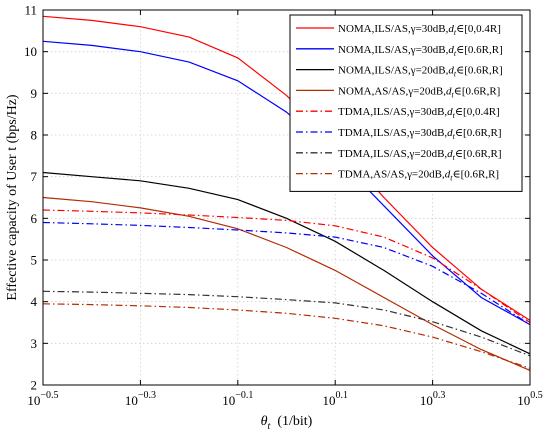 The height and width of the screenshot is (436, 550). I want to click on y-tick-label: 5, so click(34, 260).